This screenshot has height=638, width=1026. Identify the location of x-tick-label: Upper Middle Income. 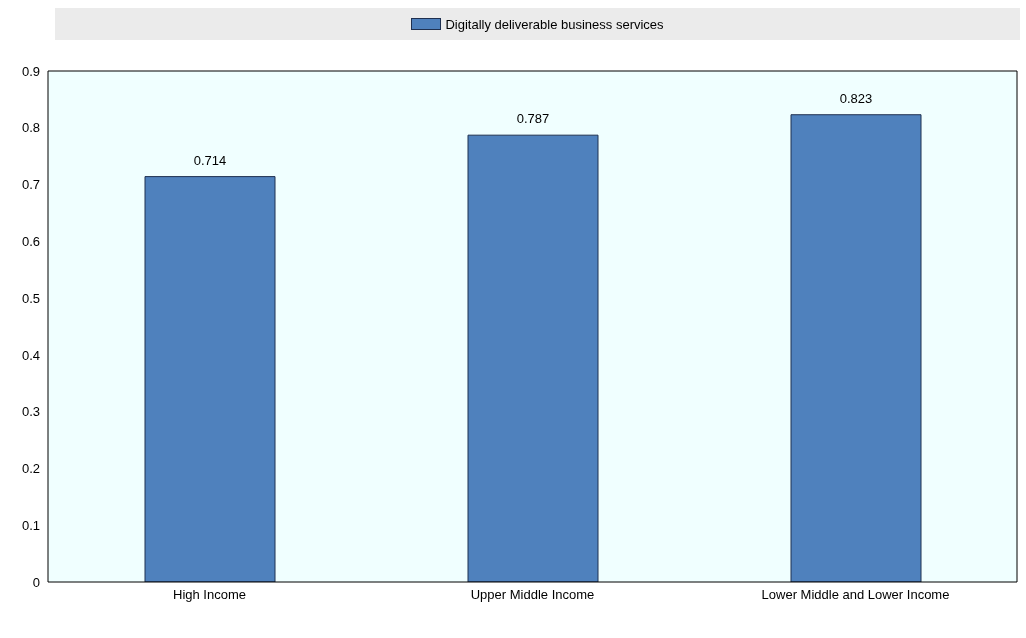
(532, 595).